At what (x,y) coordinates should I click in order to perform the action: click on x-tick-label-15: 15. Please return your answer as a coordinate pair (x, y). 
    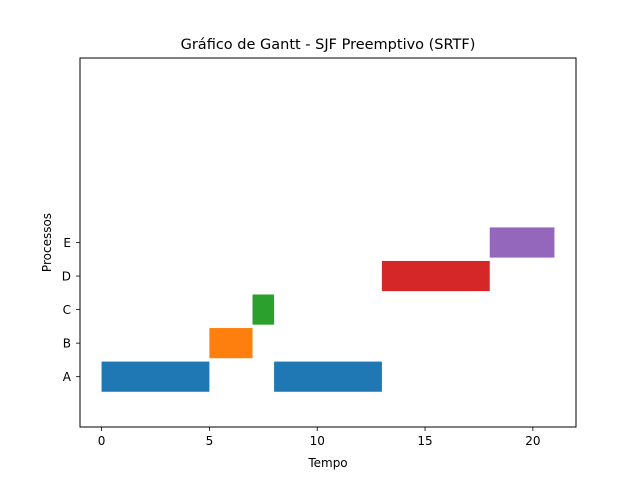
    Looking at the image, I should click on (424, 441).